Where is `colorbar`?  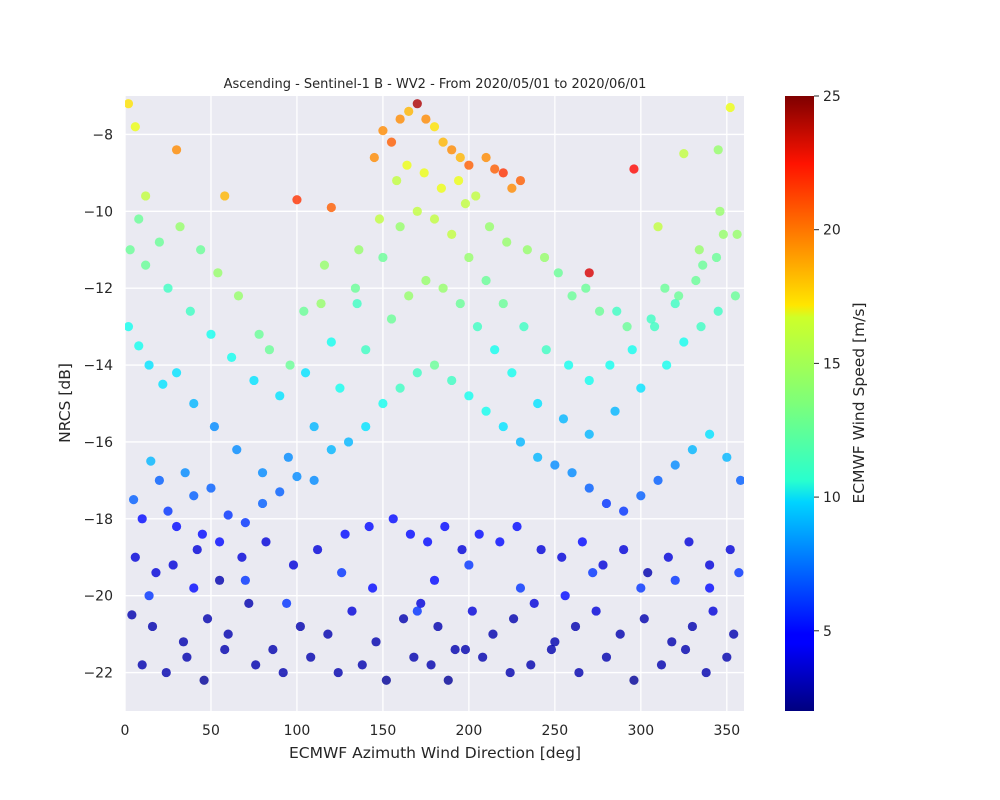 colorbar is located at coordinates (799, 403).